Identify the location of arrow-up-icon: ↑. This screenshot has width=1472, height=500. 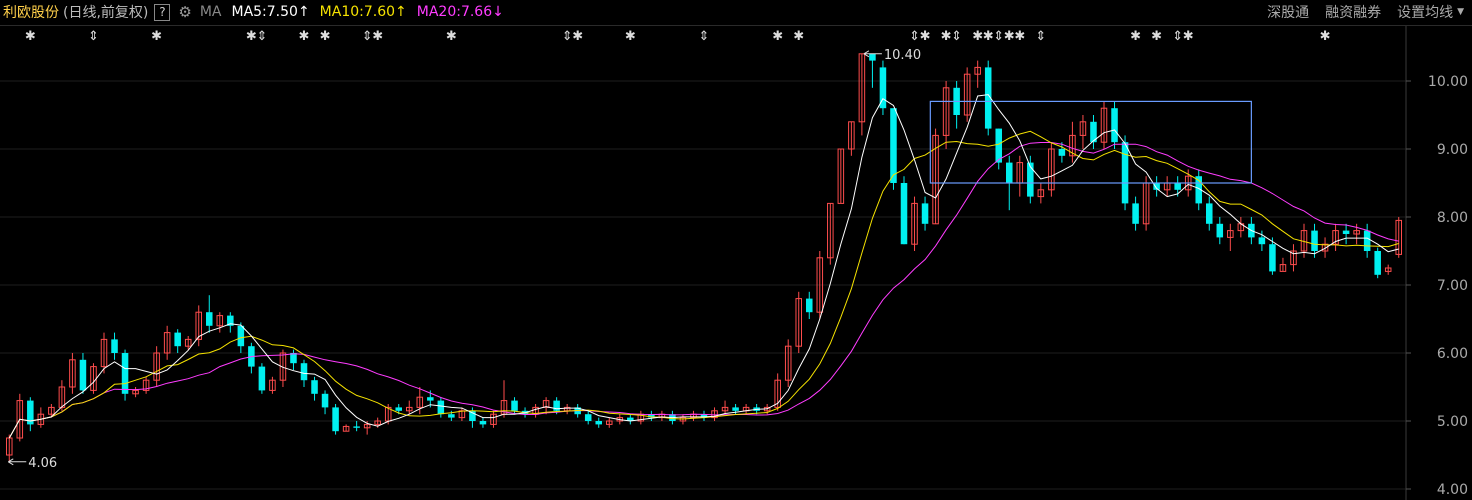
(401, 12).